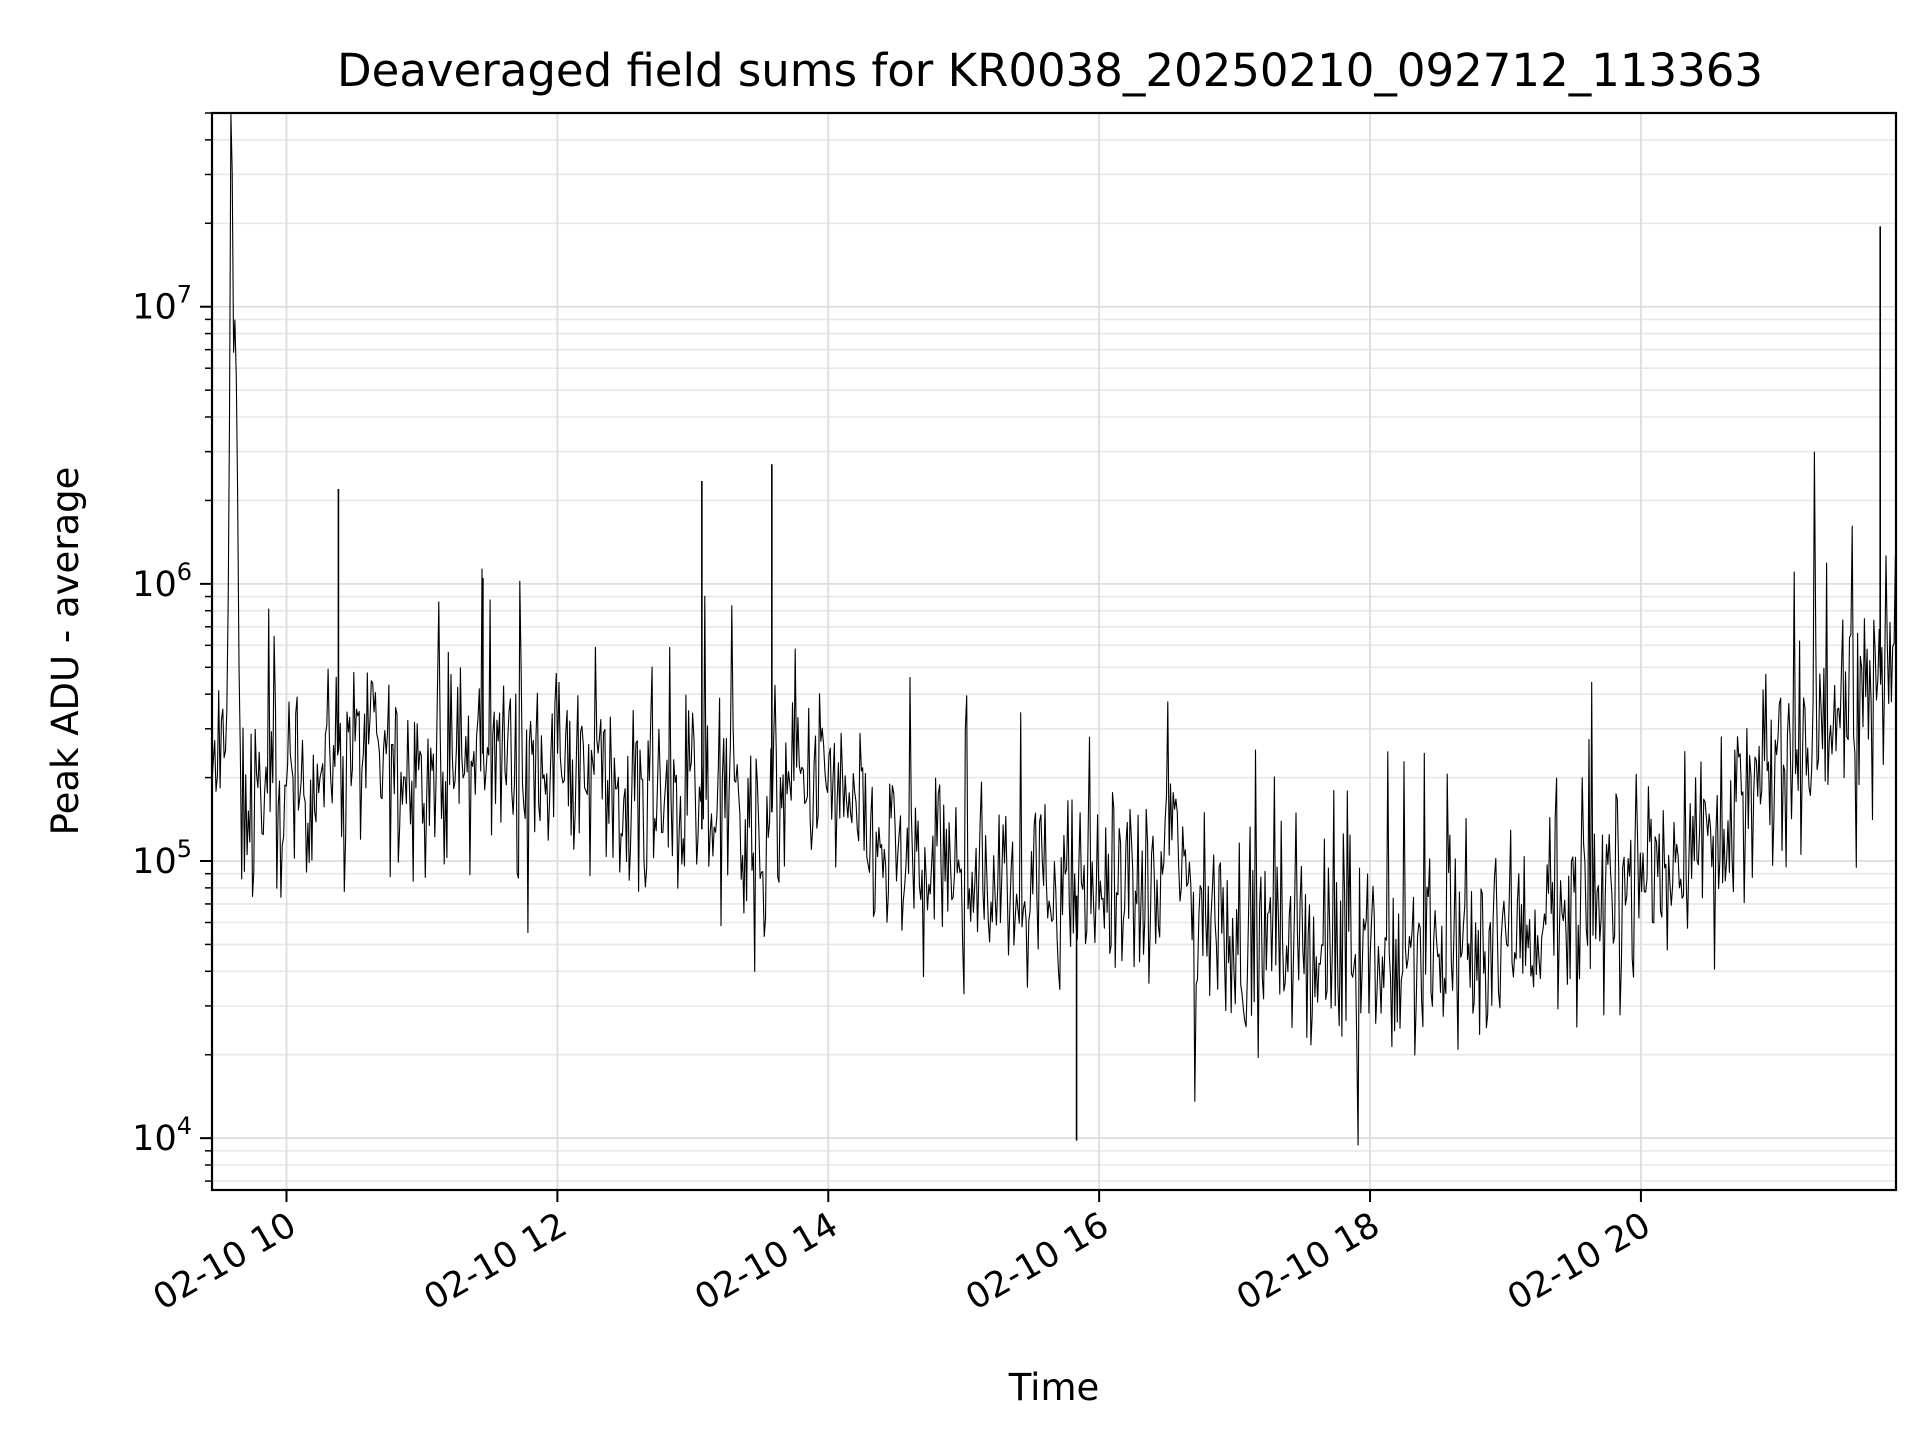 The width and height of the screenshot is (1920, 1440). Describe the element at coordinates (65, 651) in the screenshot. I see `y-axis-label: Peak ADU - average` at that location.